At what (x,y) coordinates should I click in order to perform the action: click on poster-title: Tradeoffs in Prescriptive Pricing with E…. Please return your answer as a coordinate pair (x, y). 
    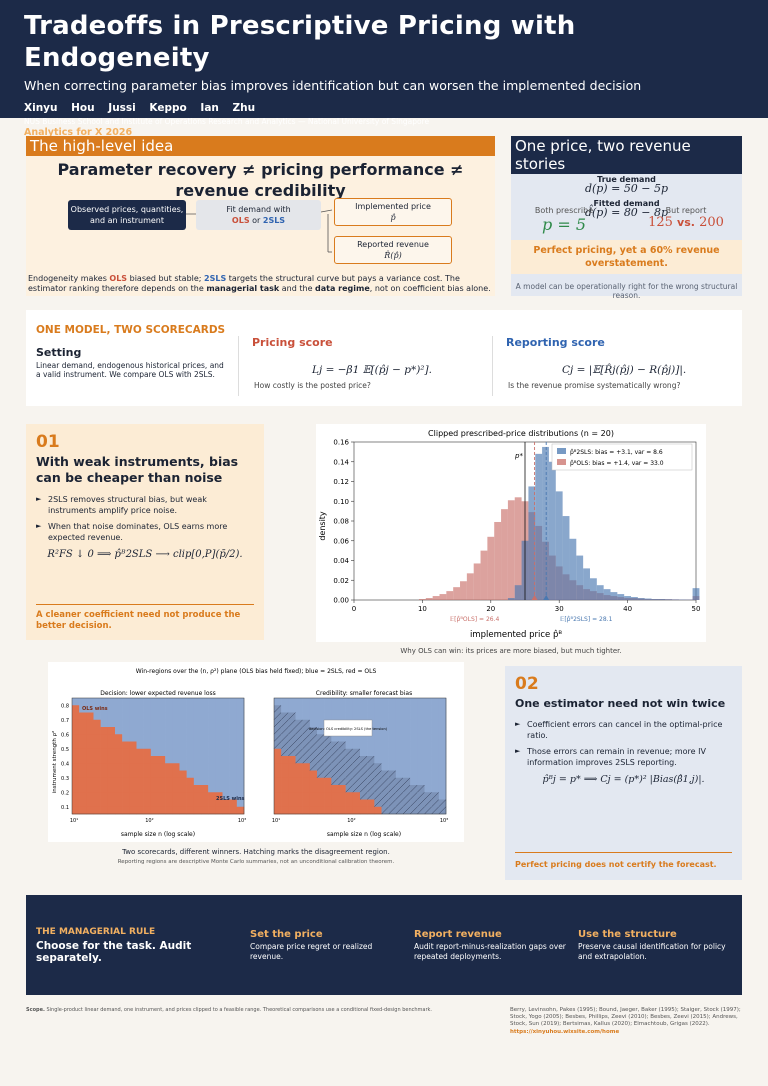
    Looking at the image, I should click on (300, 42).